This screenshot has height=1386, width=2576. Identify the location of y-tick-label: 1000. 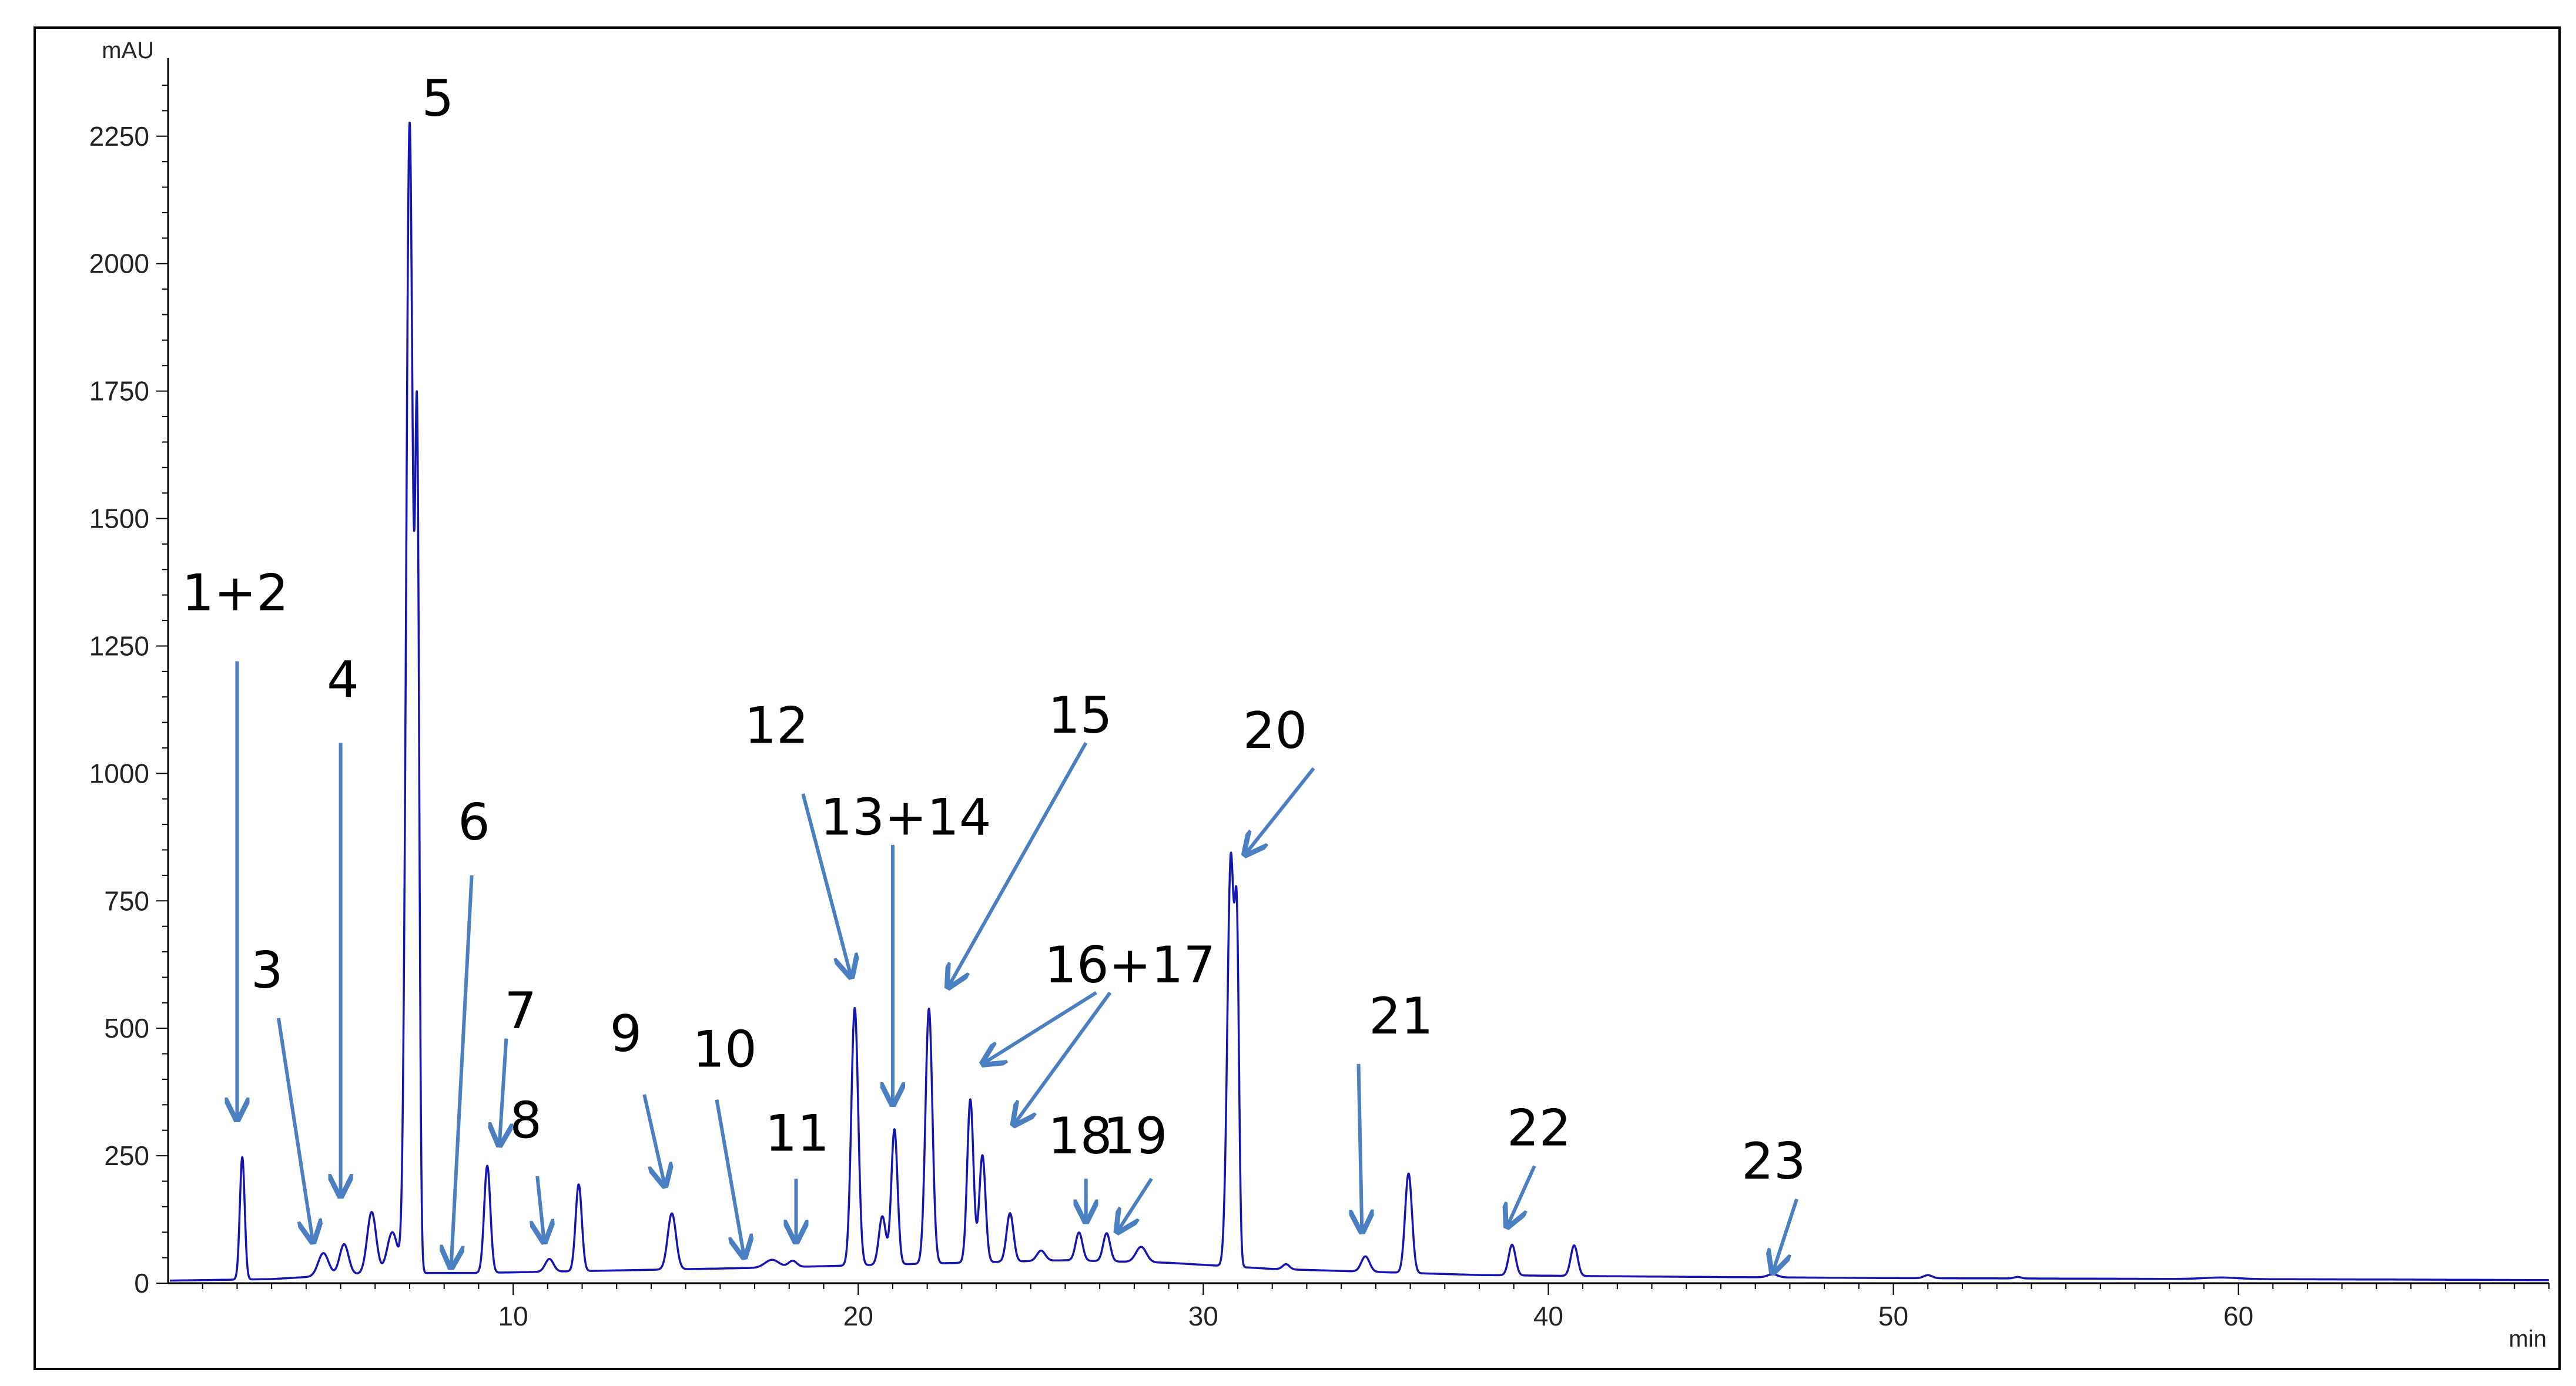
(119, 773).